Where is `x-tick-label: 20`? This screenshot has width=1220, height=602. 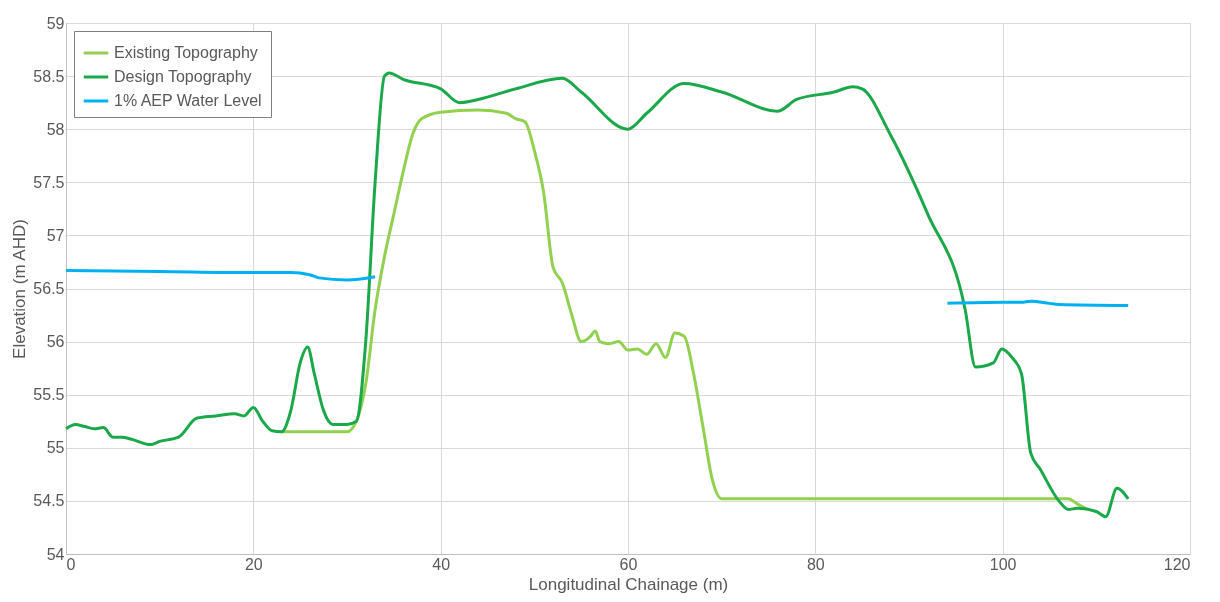
x-tick-label: 20 is located at coordinates (253, 564).